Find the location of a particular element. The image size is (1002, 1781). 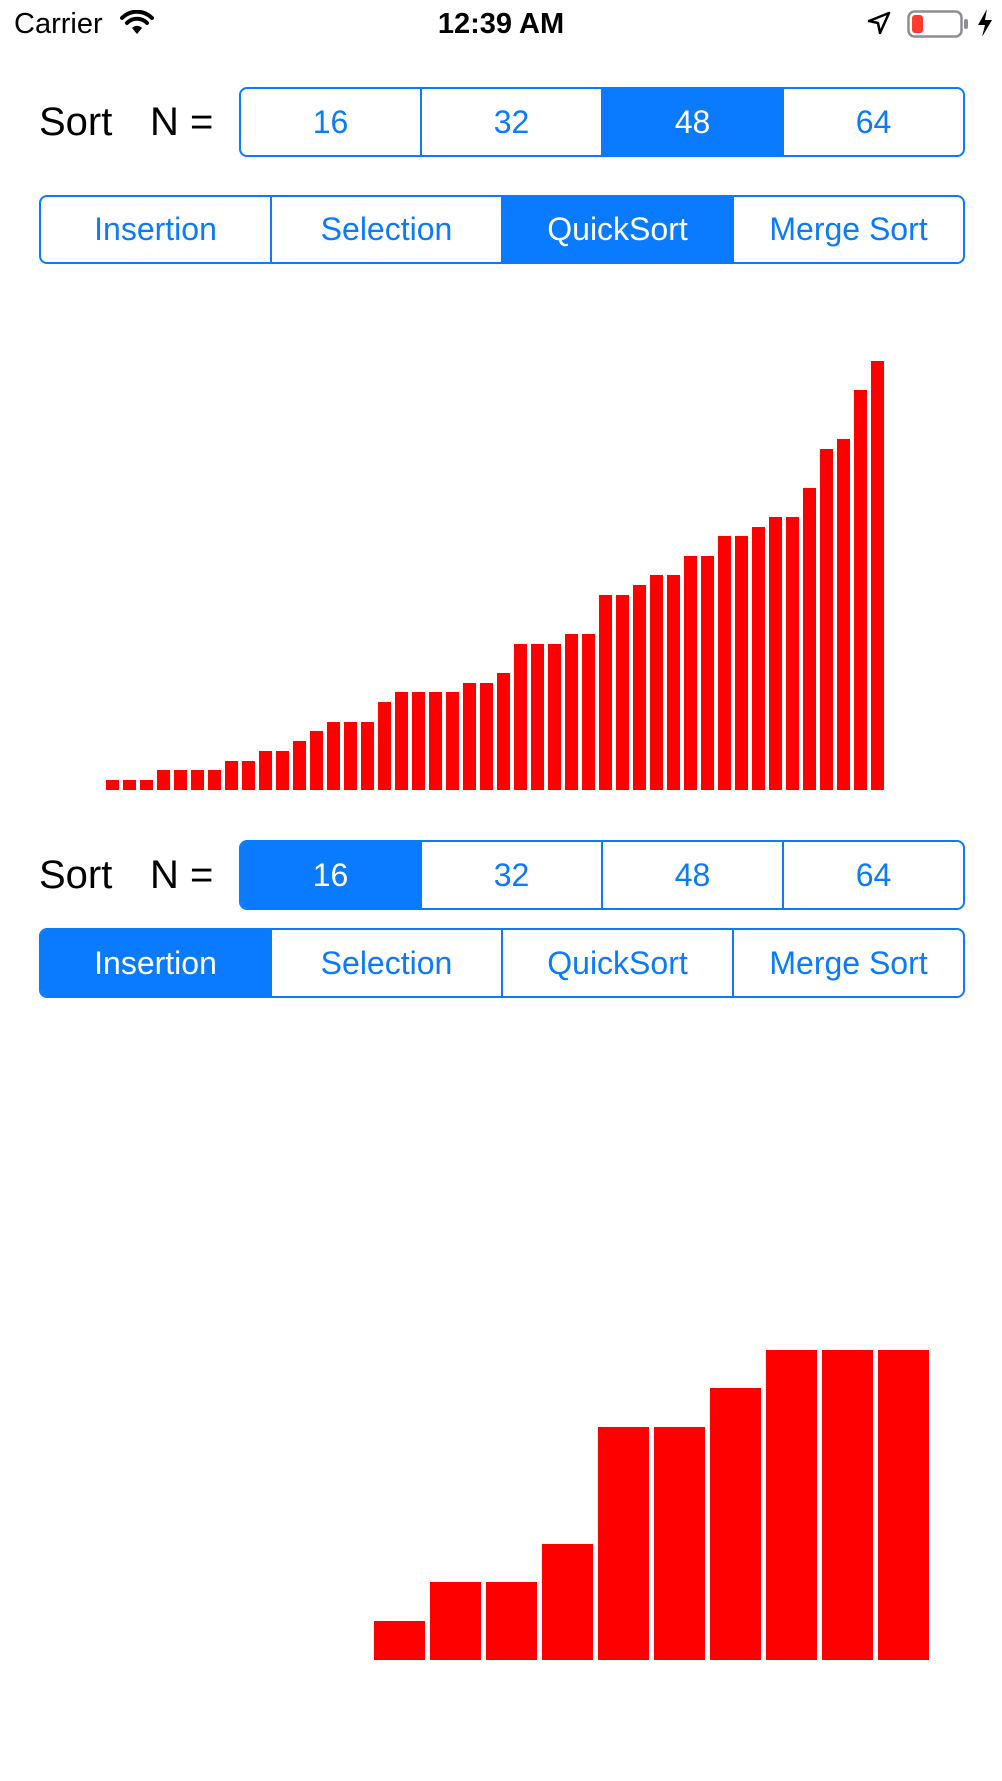

location-arrow-icon is located at coordinates (879, 25).